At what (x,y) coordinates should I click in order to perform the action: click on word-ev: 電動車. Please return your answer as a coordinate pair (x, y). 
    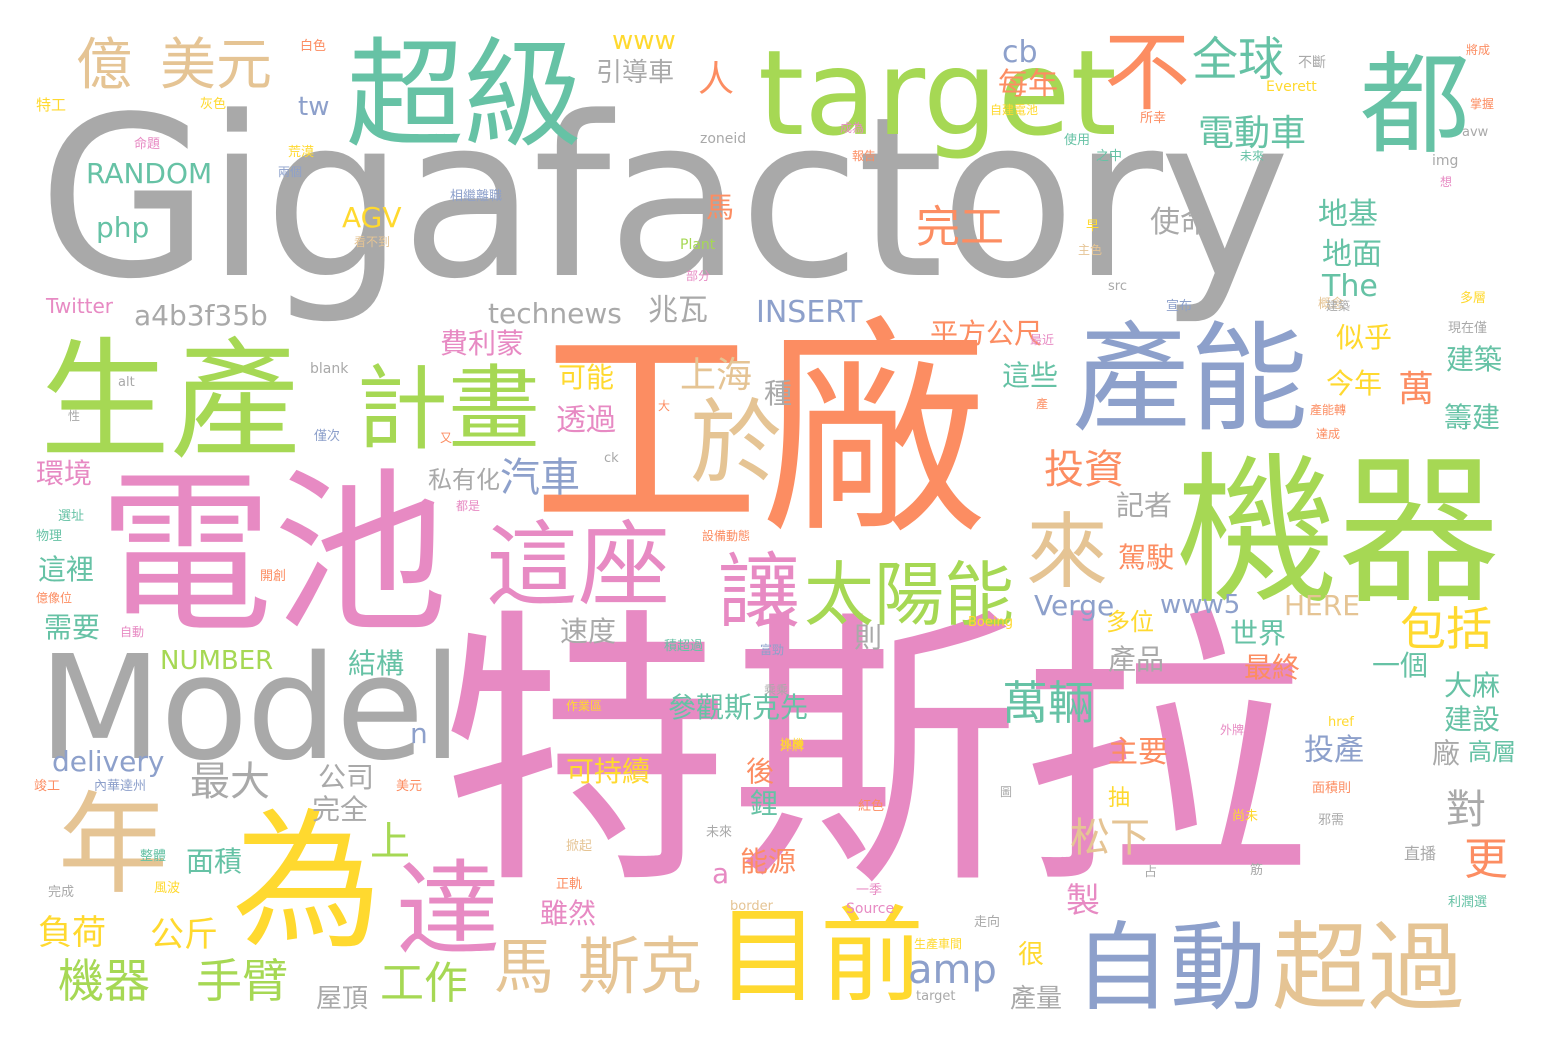
    Looking at the image, I should click on (1252, 133).